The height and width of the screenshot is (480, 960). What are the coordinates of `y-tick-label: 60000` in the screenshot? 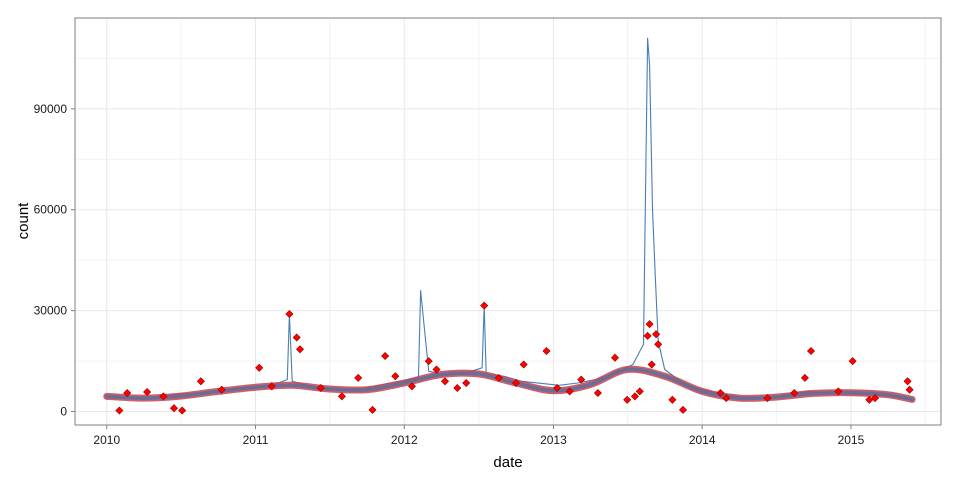 It's located at (51, 210).